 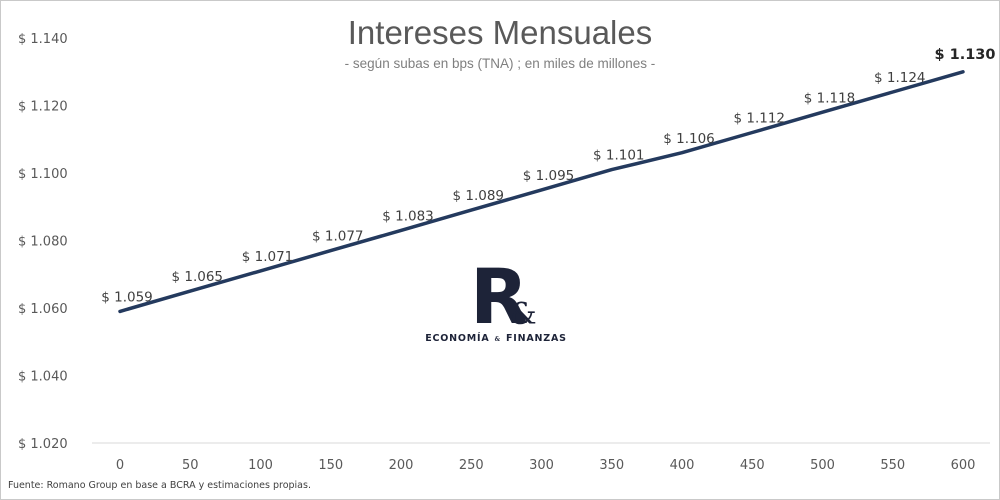 What do you see at coordinates (127, 297) in the screenshot?
I see `data-label: $ 1.059` at bounding box center [127, 297].